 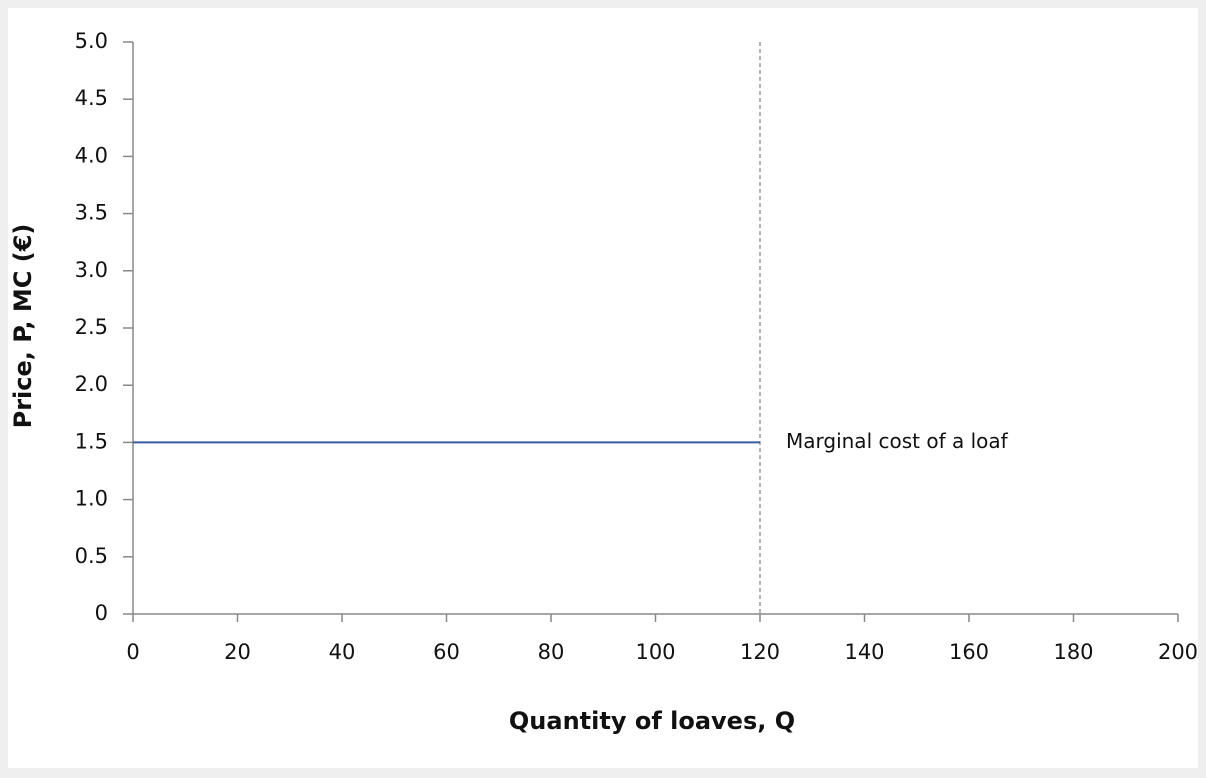 I want to click on x-tick-label: 180, so click(x=1073, y=652).